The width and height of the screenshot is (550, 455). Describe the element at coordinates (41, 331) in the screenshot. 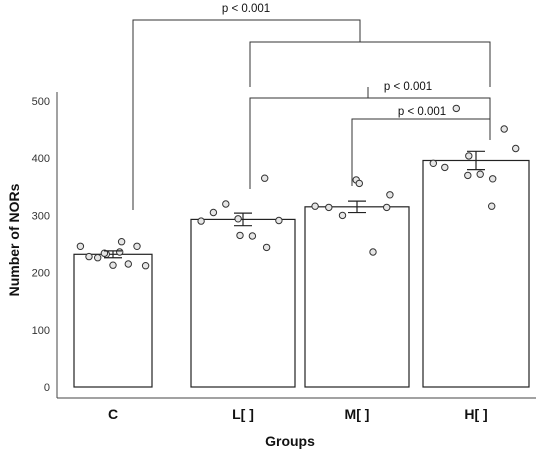

I see `y-tick-label: 100` at that location.